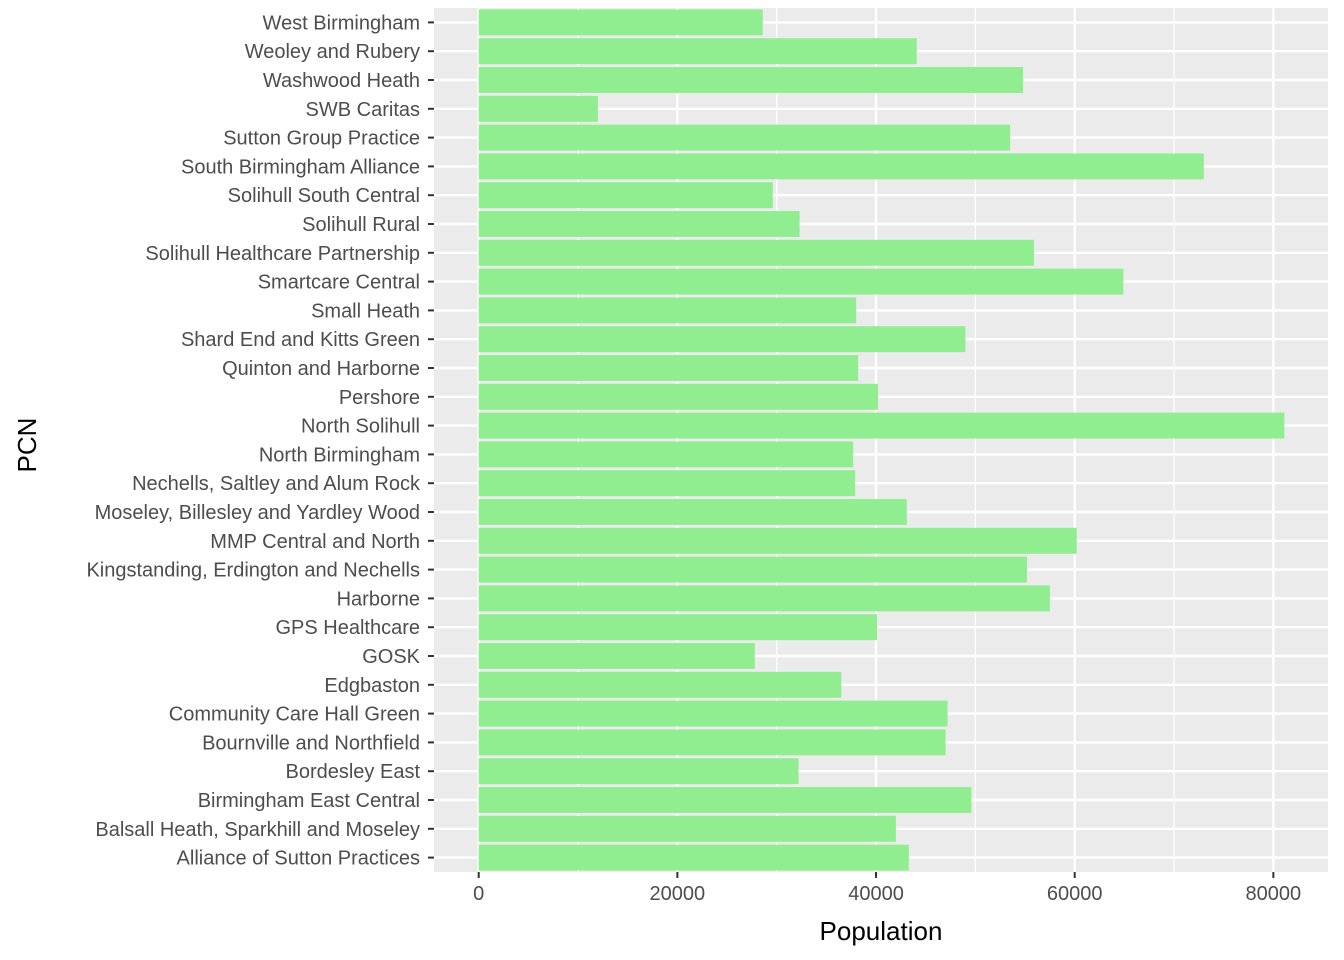  What do you see at coordinates (339, 455) in the screenshot?
I see `y-tick-label: North Birmingham` at bounding box center [339, 455].